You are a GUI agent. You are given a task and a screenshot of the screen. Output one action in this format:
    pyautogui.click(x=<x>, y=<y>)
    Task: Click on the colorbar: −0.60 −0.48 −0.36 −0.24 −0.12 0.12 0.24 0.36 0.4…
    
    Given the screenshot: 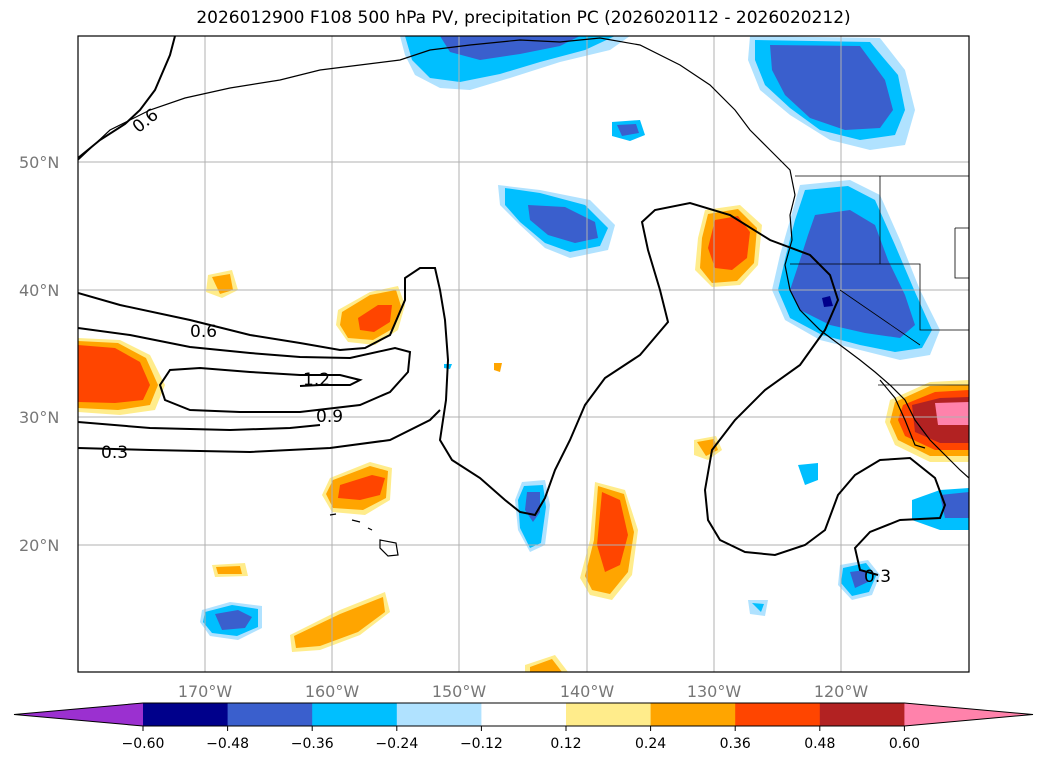 What is the action you would take?
    pyautogui.click(x=523, y=727)
    